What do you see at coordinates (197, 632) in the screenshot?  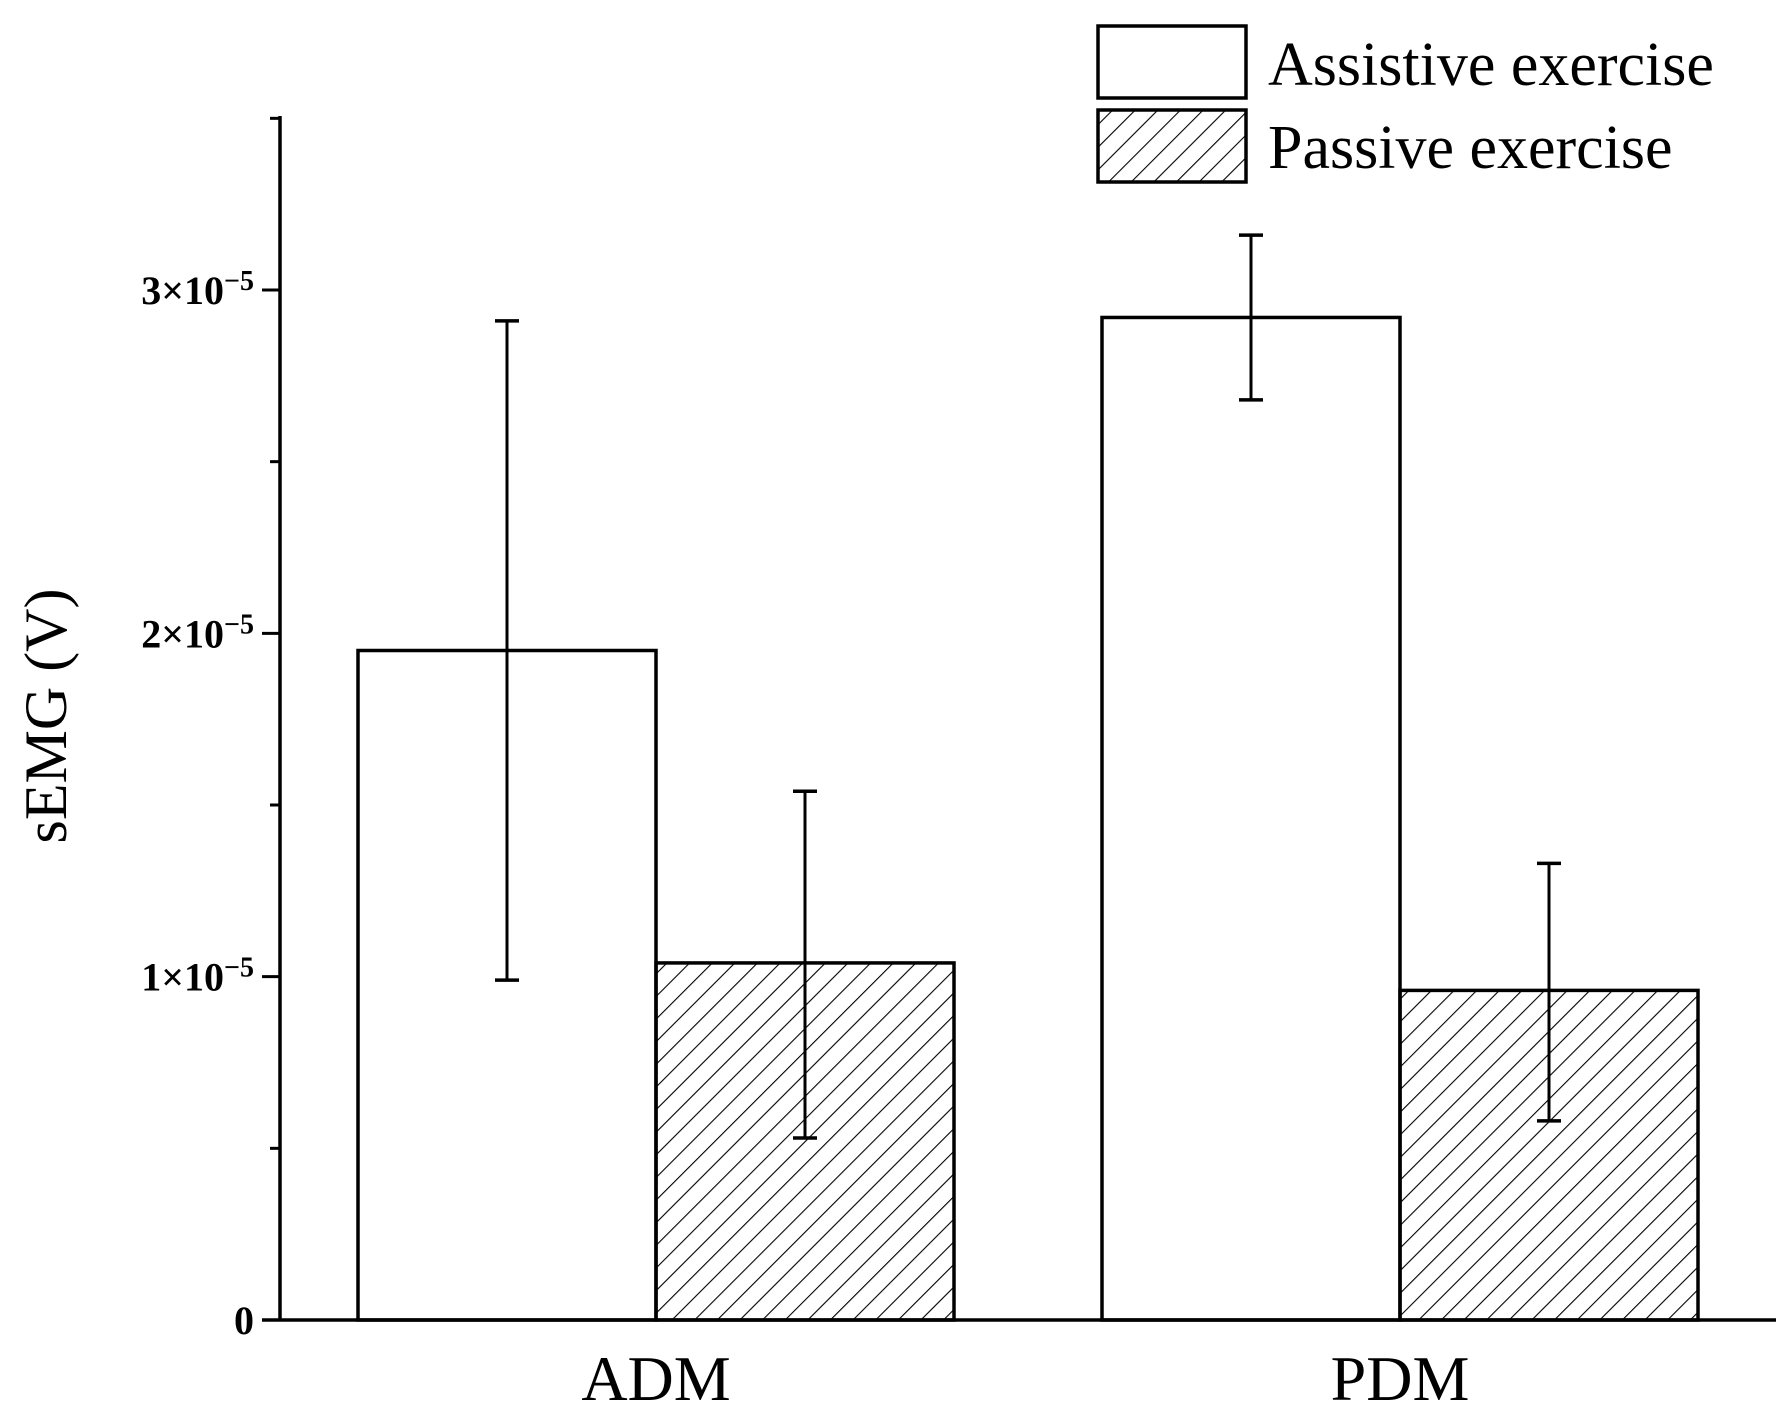 I see `y-tick-label: 2×10⁻⁵` at bounding box center [197, 632].